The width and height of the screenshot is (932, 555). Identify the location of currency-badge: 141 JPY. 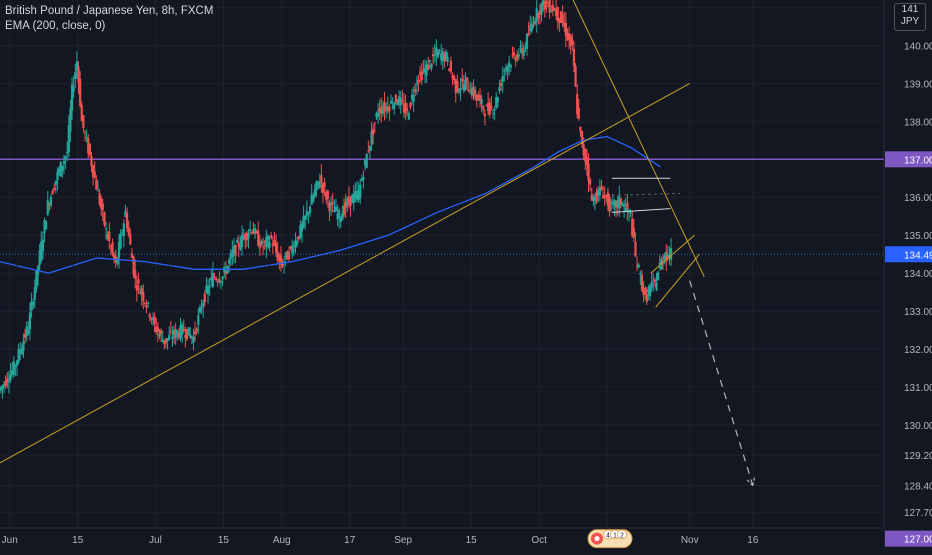
(910, 17).